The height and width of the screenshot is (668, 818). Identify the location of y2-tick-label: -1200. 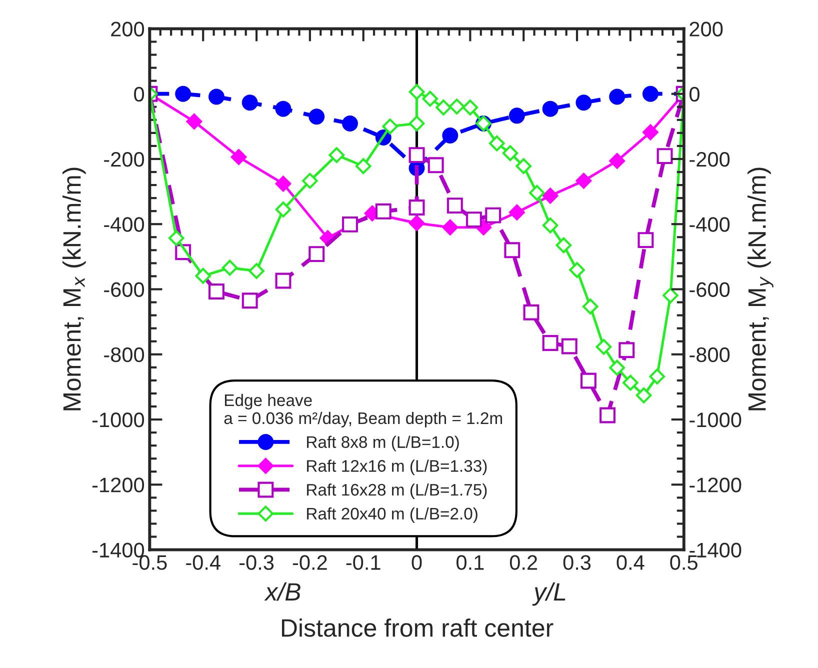
(716, 485).